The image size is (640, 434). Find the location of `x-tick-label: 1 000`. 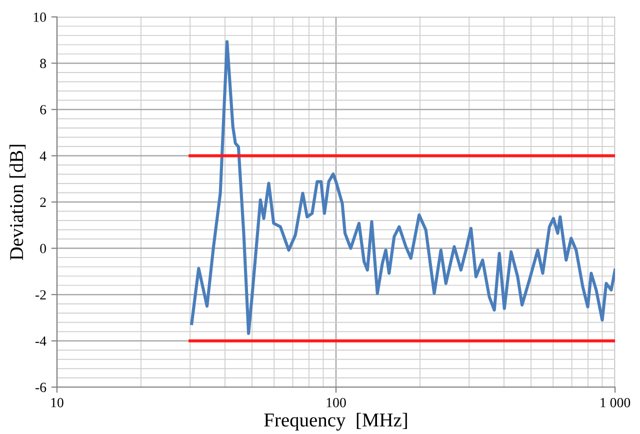

x-tick-label: 1 000 is located at coordinates (615, 403).